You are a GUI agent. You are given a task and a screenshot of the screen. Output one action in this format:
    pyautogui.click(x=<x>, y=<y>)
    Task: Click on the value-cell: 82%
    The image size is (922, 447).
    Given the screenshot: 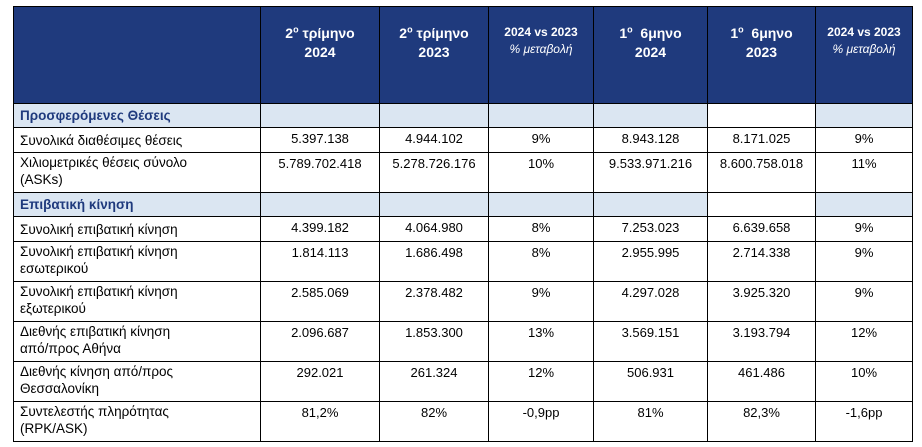 What is the action you would take?
    pyautogui.click(x=434, y=421)
    